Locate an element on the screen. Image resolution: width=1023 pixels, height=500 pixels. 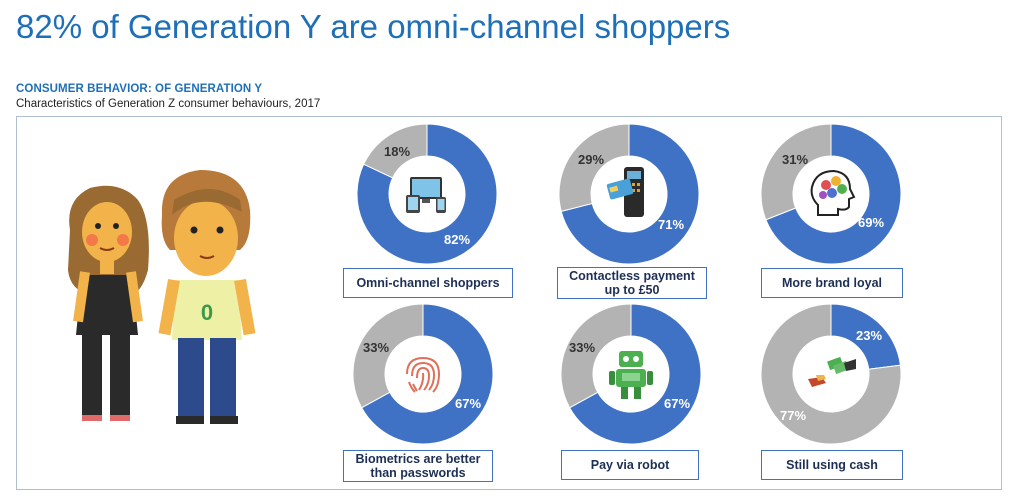
value-label-primary: 71% is located at coordinates (671, 224).